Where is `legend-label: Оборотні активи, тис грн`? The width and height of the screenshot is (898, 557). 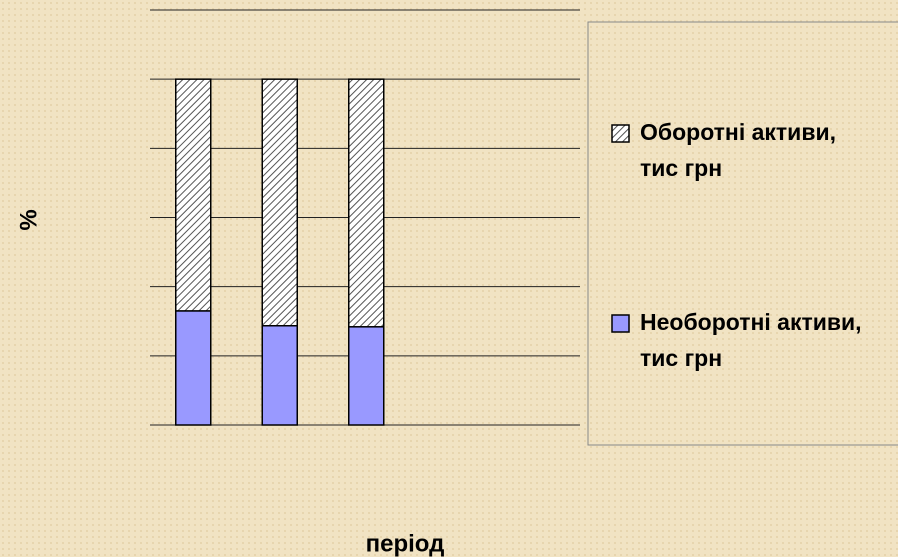 legend-label: Оборотні активи, тис грн is located at coordinates (738, 150).